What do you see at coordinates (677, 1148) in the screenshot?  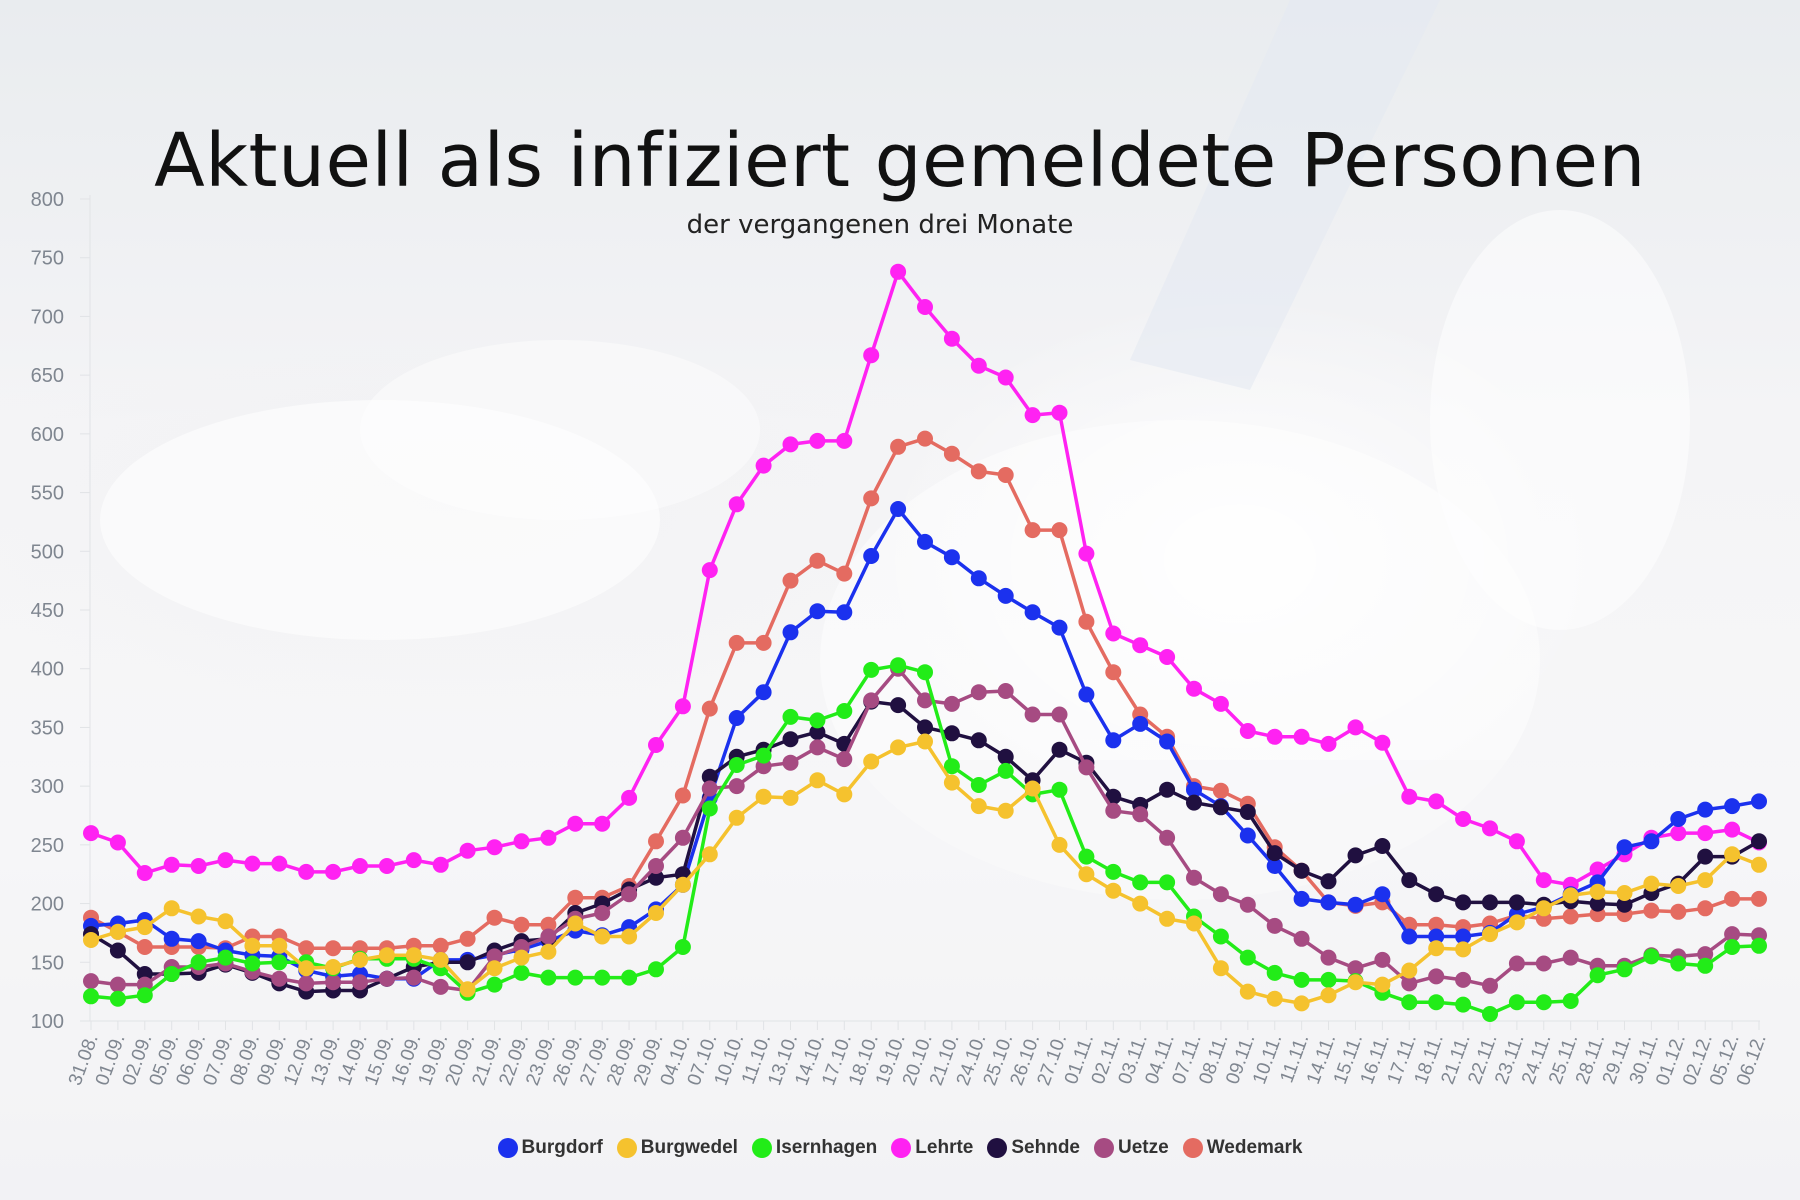 I see `legend-item-burgwedel: Burgwedel` at bounding box center [677, 1148].